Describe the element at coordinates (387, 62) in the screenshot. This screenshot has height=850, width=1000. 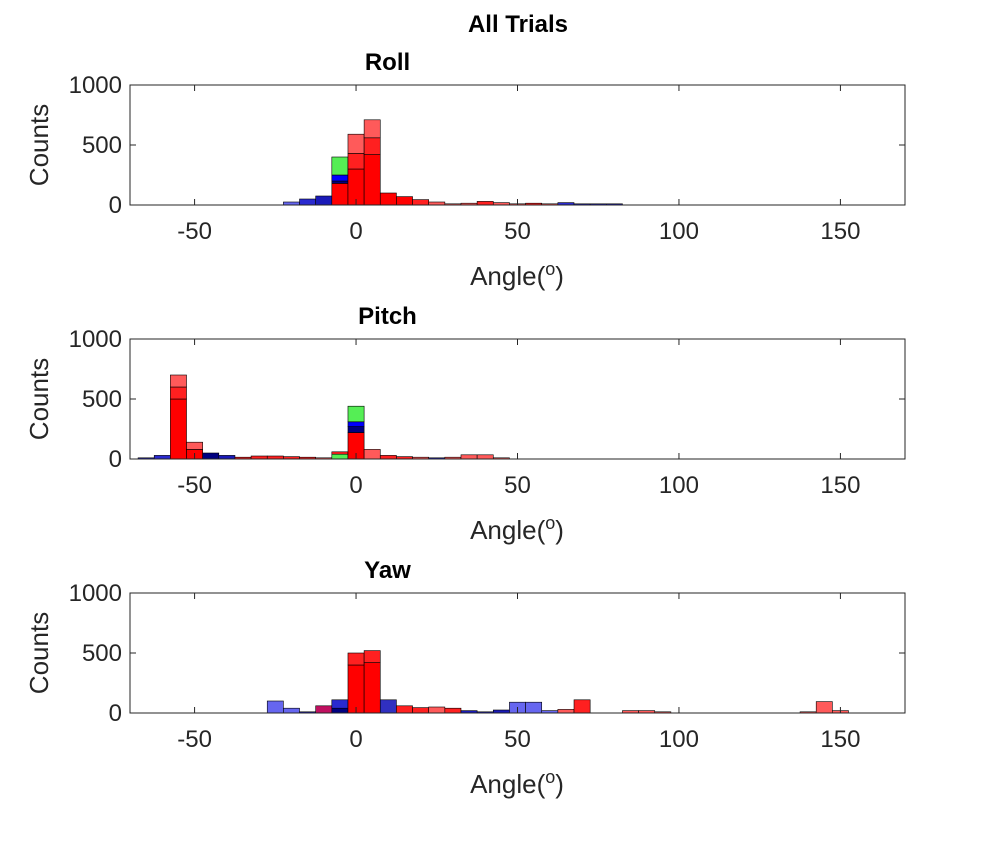
I see `roll-title: Roll` at that location.